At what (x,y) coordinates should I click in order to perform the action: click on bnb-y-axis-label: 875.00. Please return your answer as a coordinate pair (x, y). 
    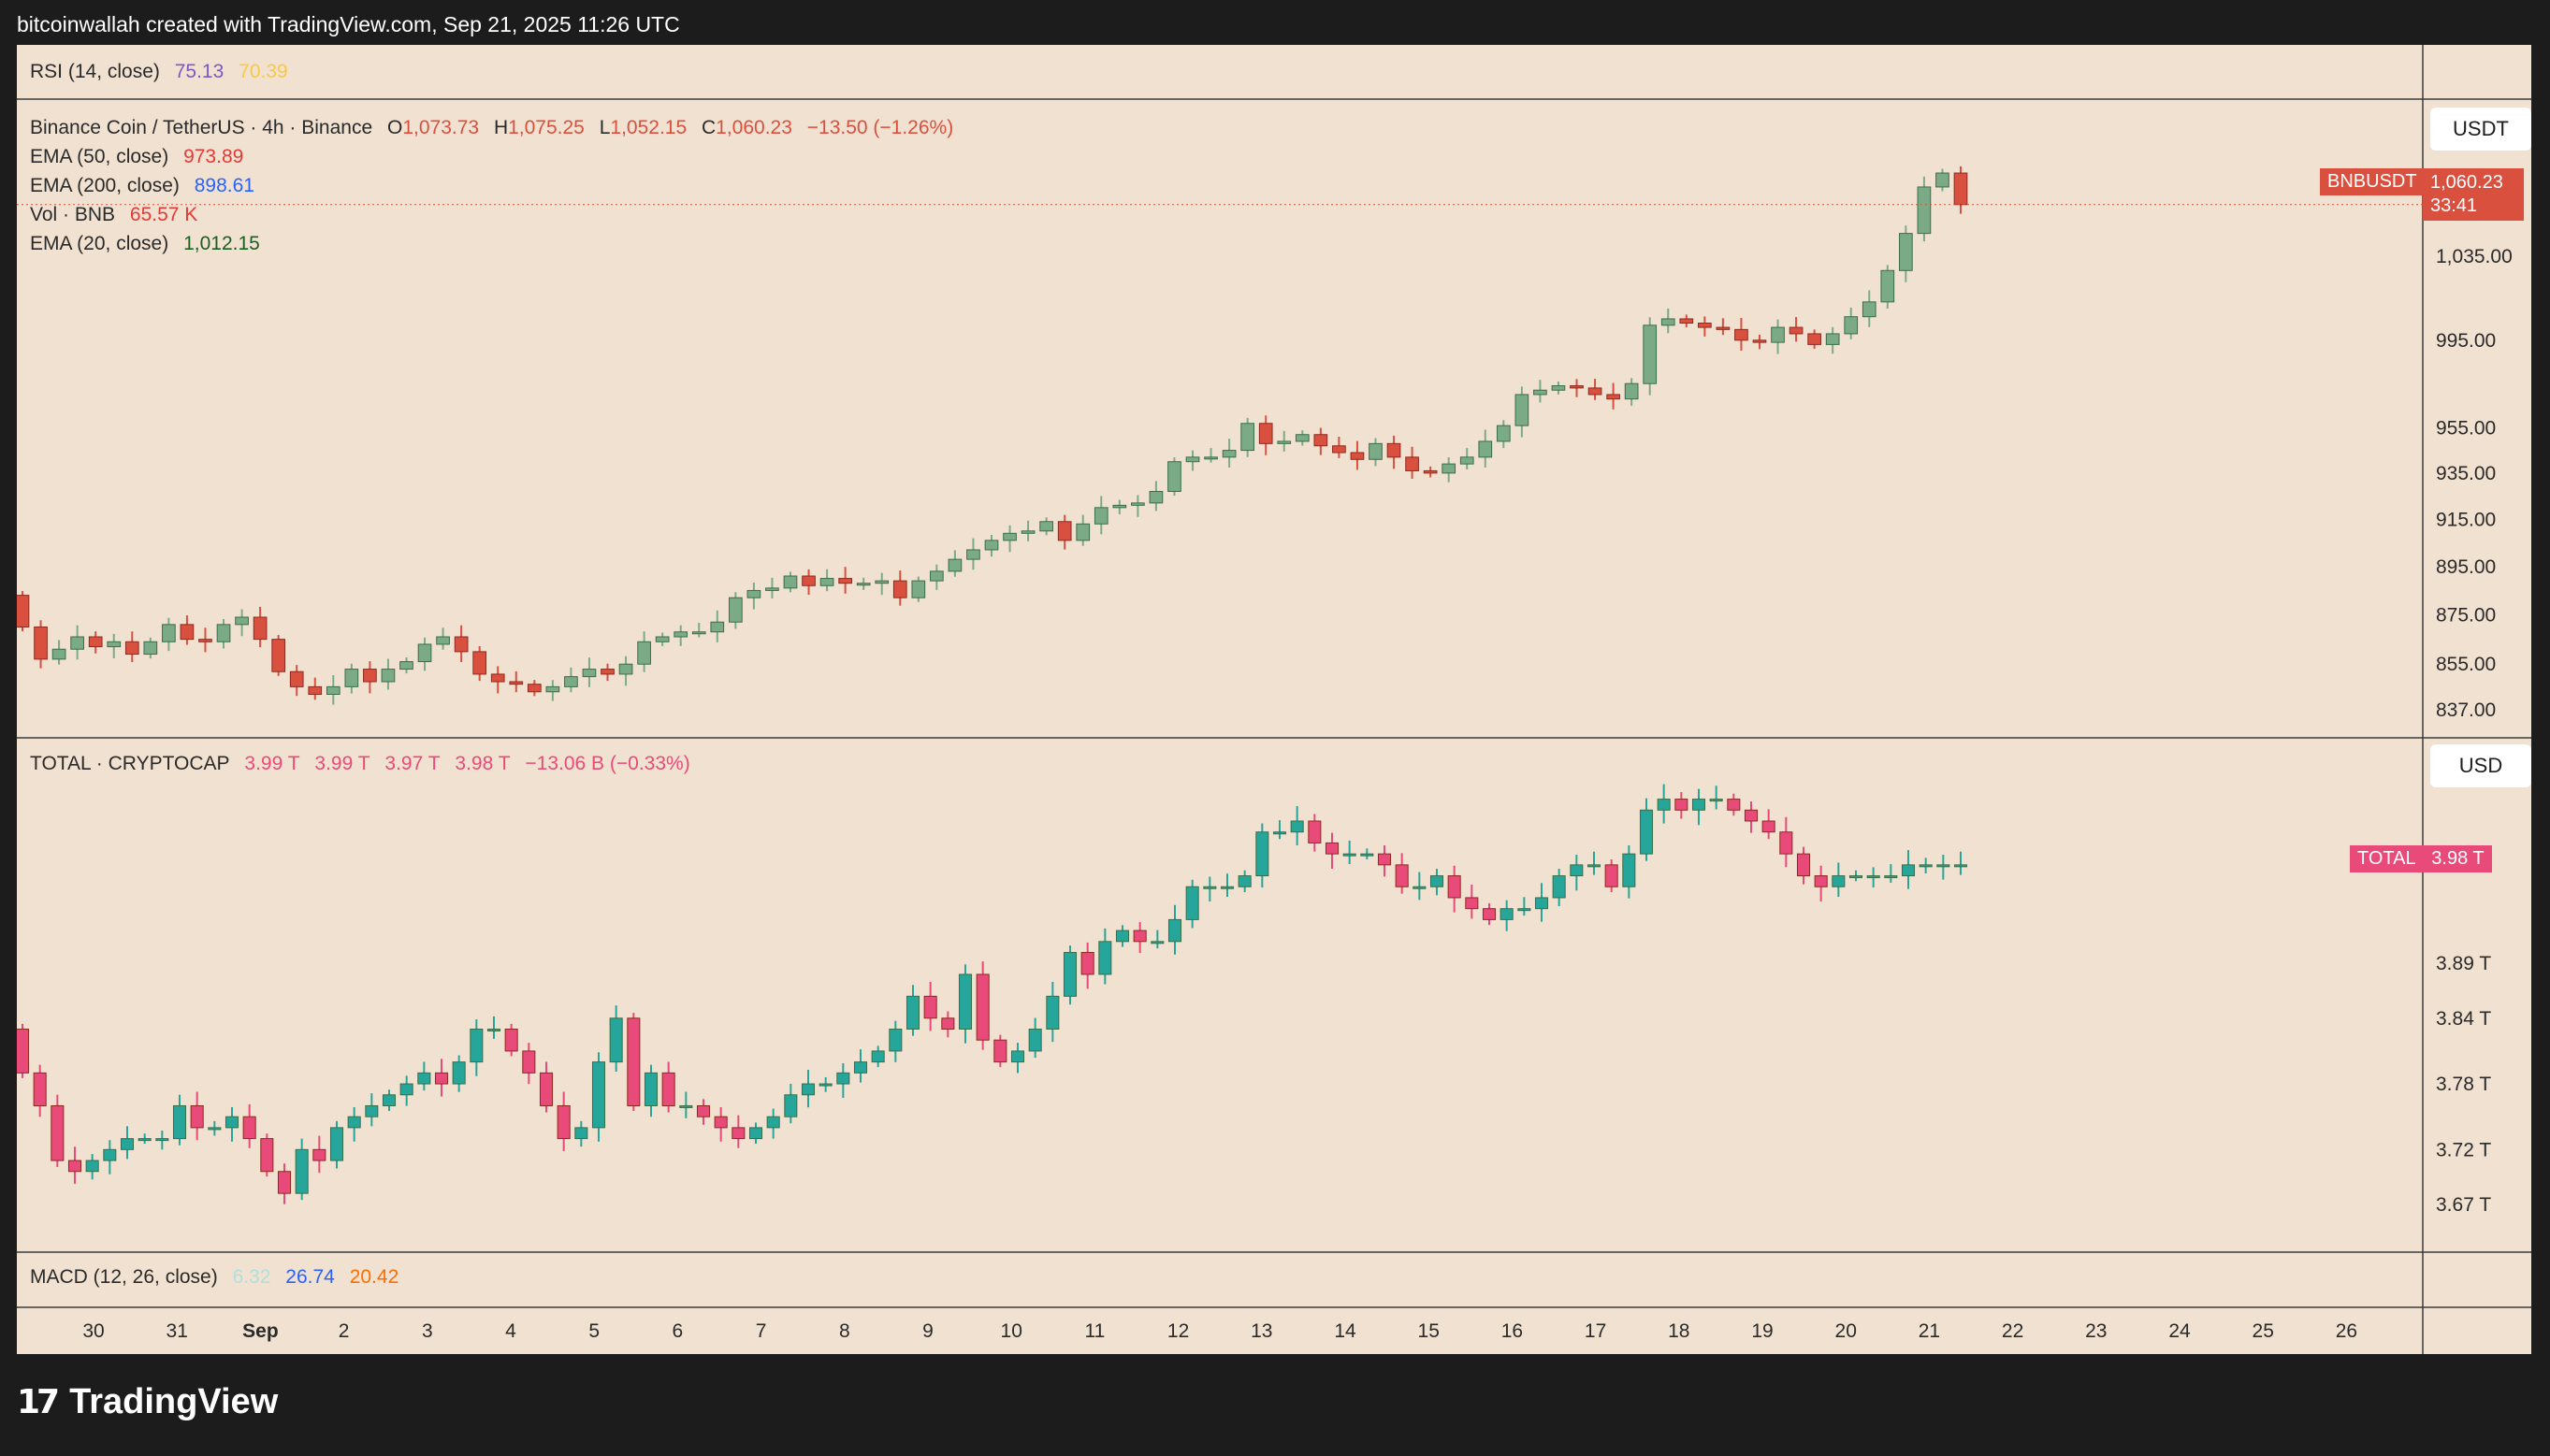
    Looking at the image, I should click on (2466, 615).